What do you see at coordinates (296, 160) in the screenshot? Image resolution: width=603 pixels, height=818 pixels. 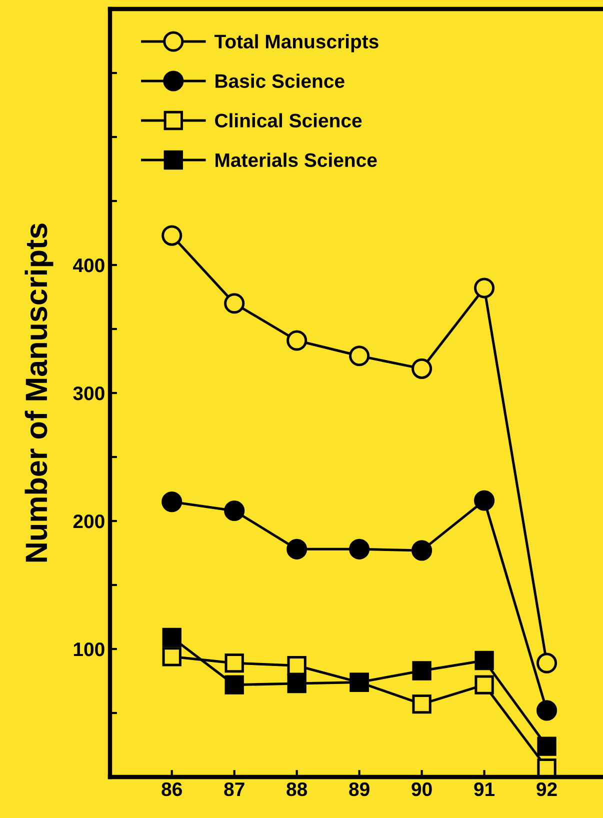 I see `legend-label: Materials Science` at bounding box center [296, 160].